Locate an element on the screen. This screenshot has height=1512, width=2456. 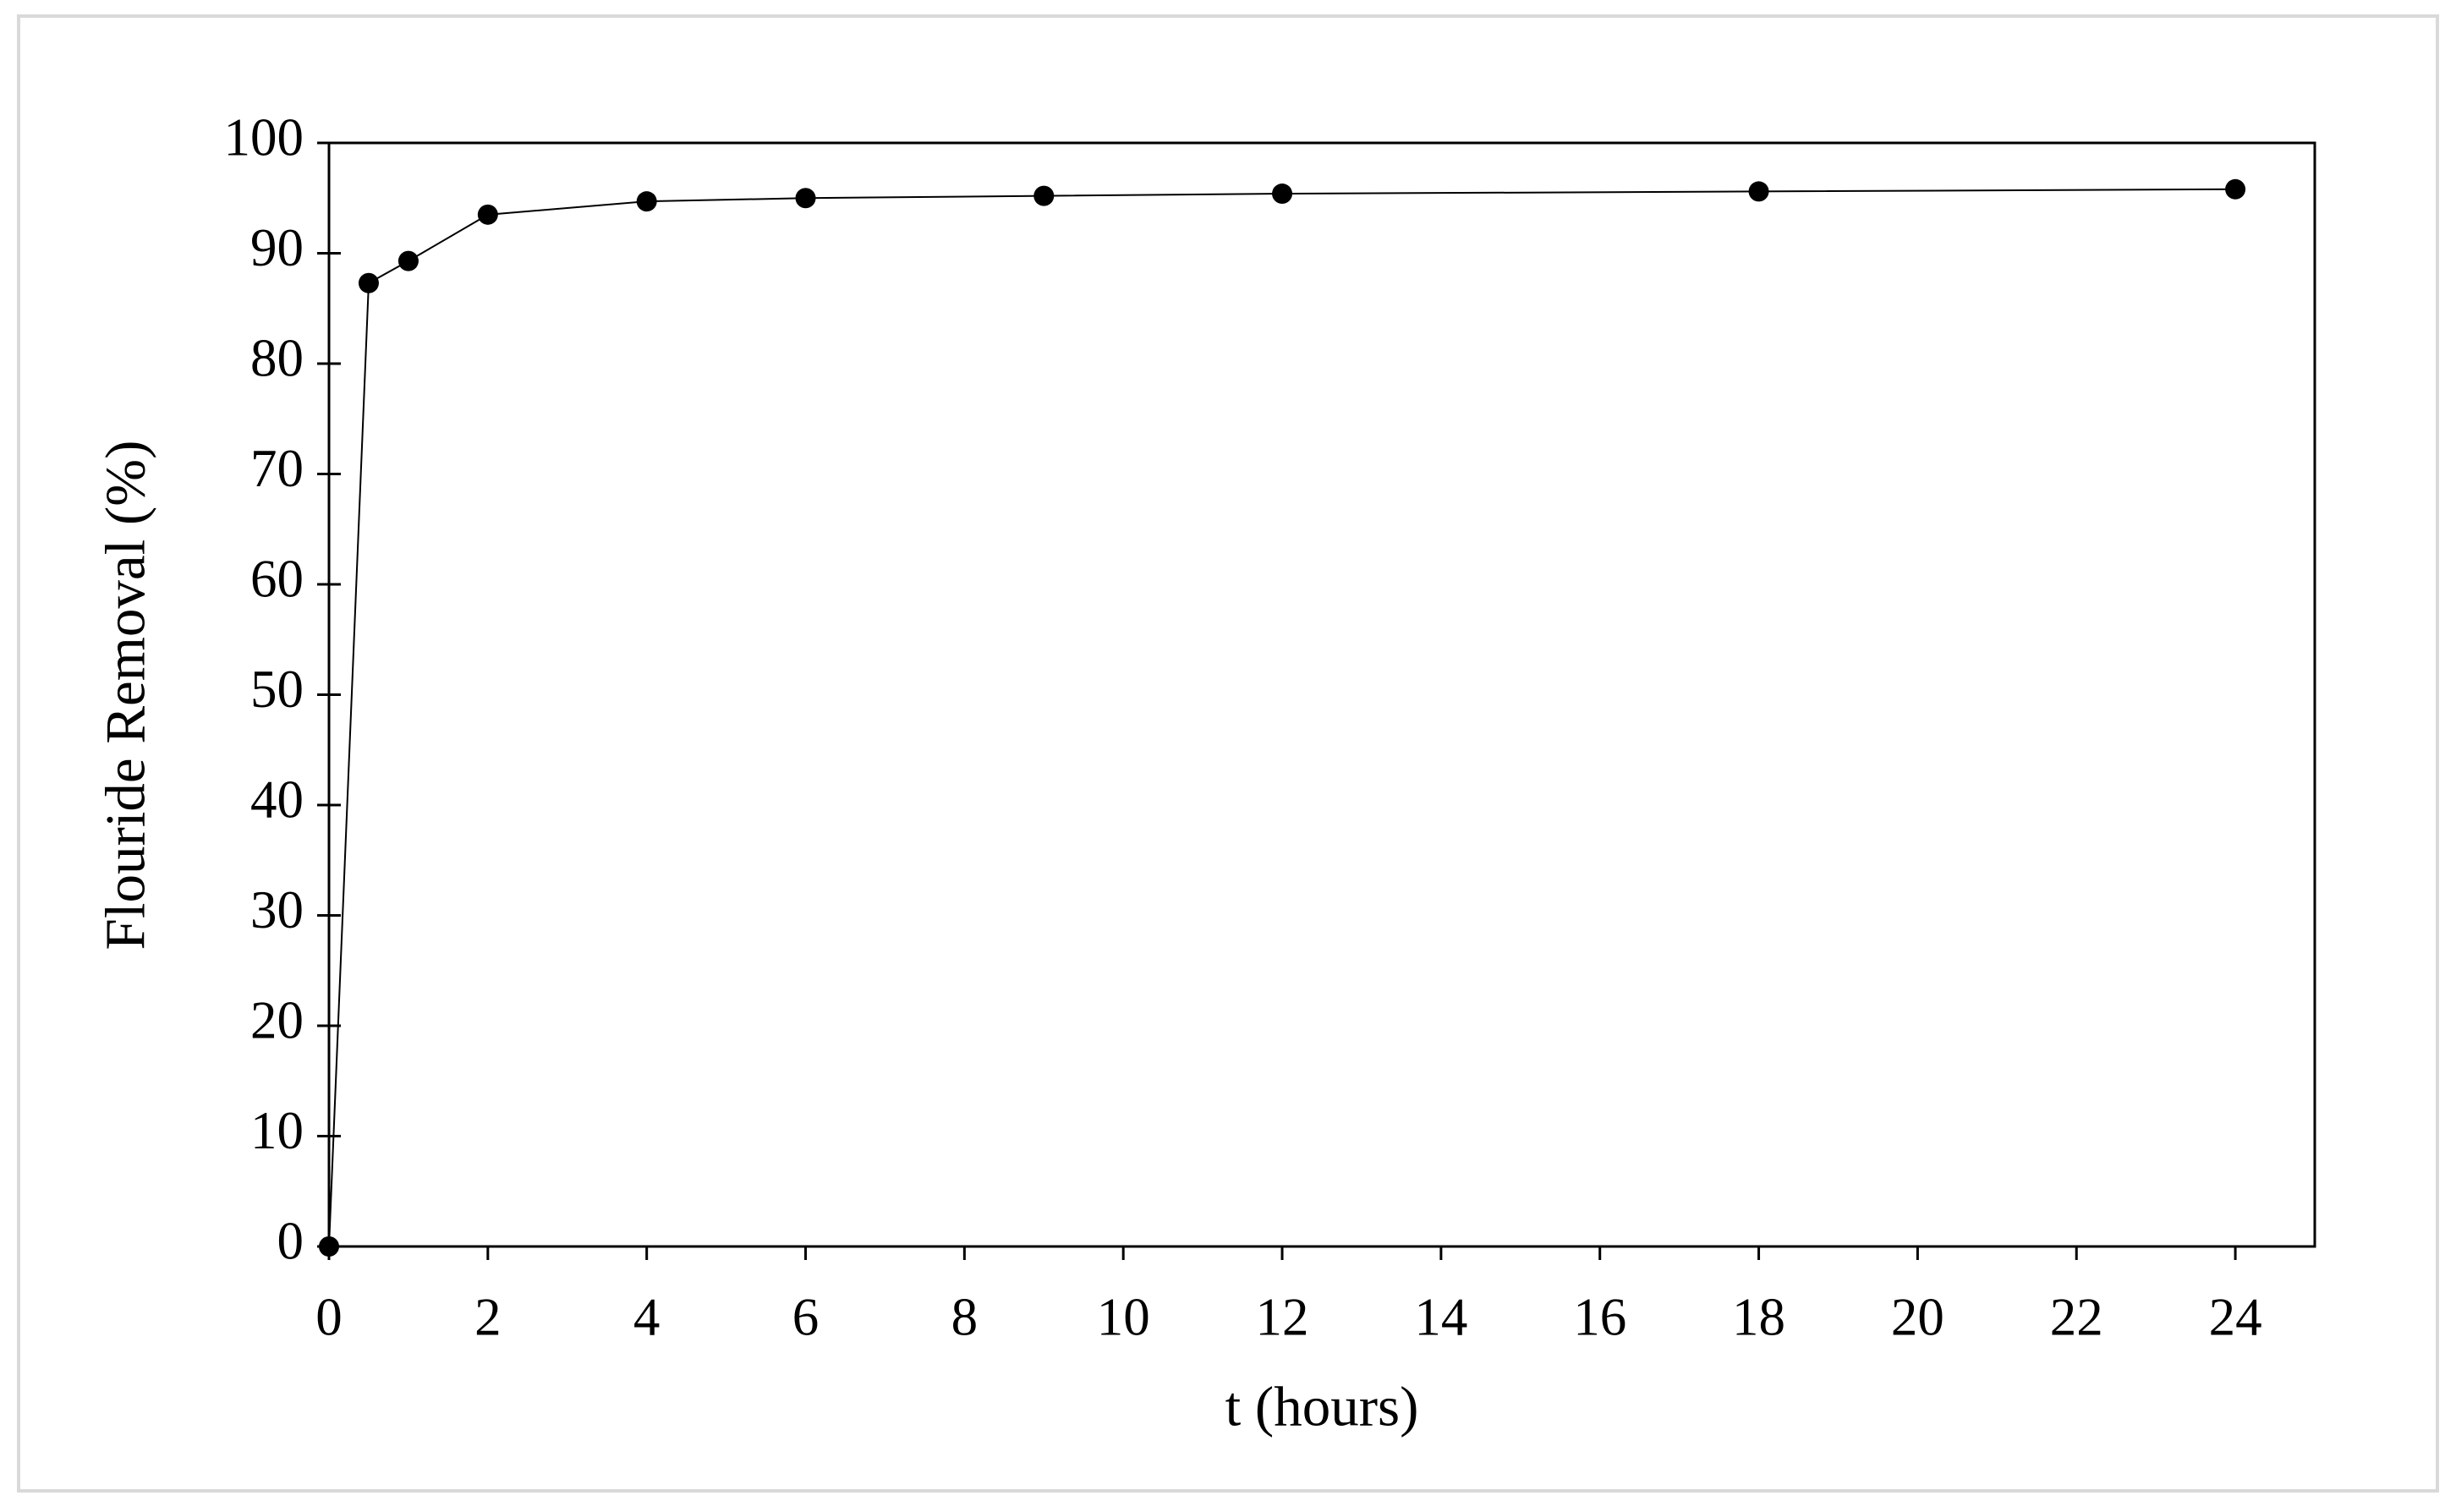
x-tick-label: 4 is located at coordinates (647, 1316).